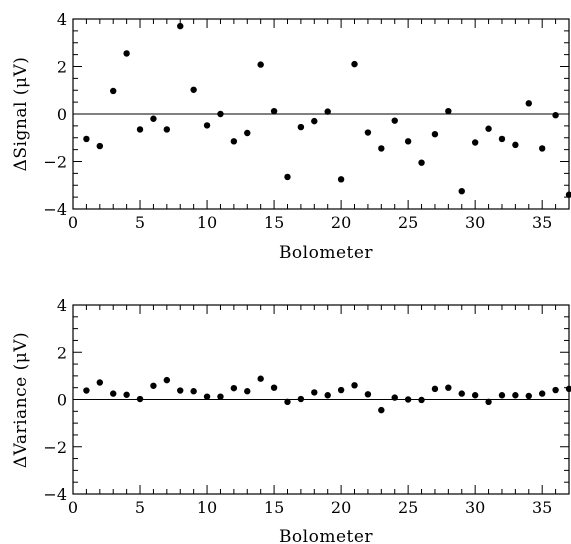 The image size is (571, 544). What do you see at coordinates (62, 305) in the screenshot?
I see `variance-y-tick-label: 4` at bounding box center [62, 305].